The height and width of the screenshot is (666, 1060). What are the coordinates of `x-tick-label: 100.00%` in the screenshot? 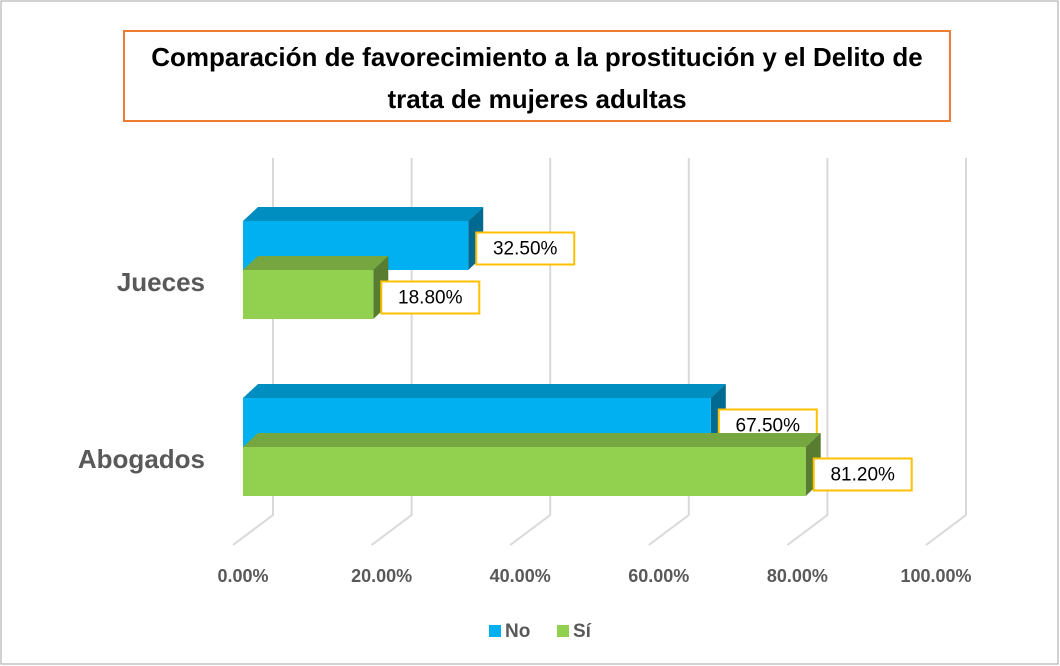 It's located at (935, 576).